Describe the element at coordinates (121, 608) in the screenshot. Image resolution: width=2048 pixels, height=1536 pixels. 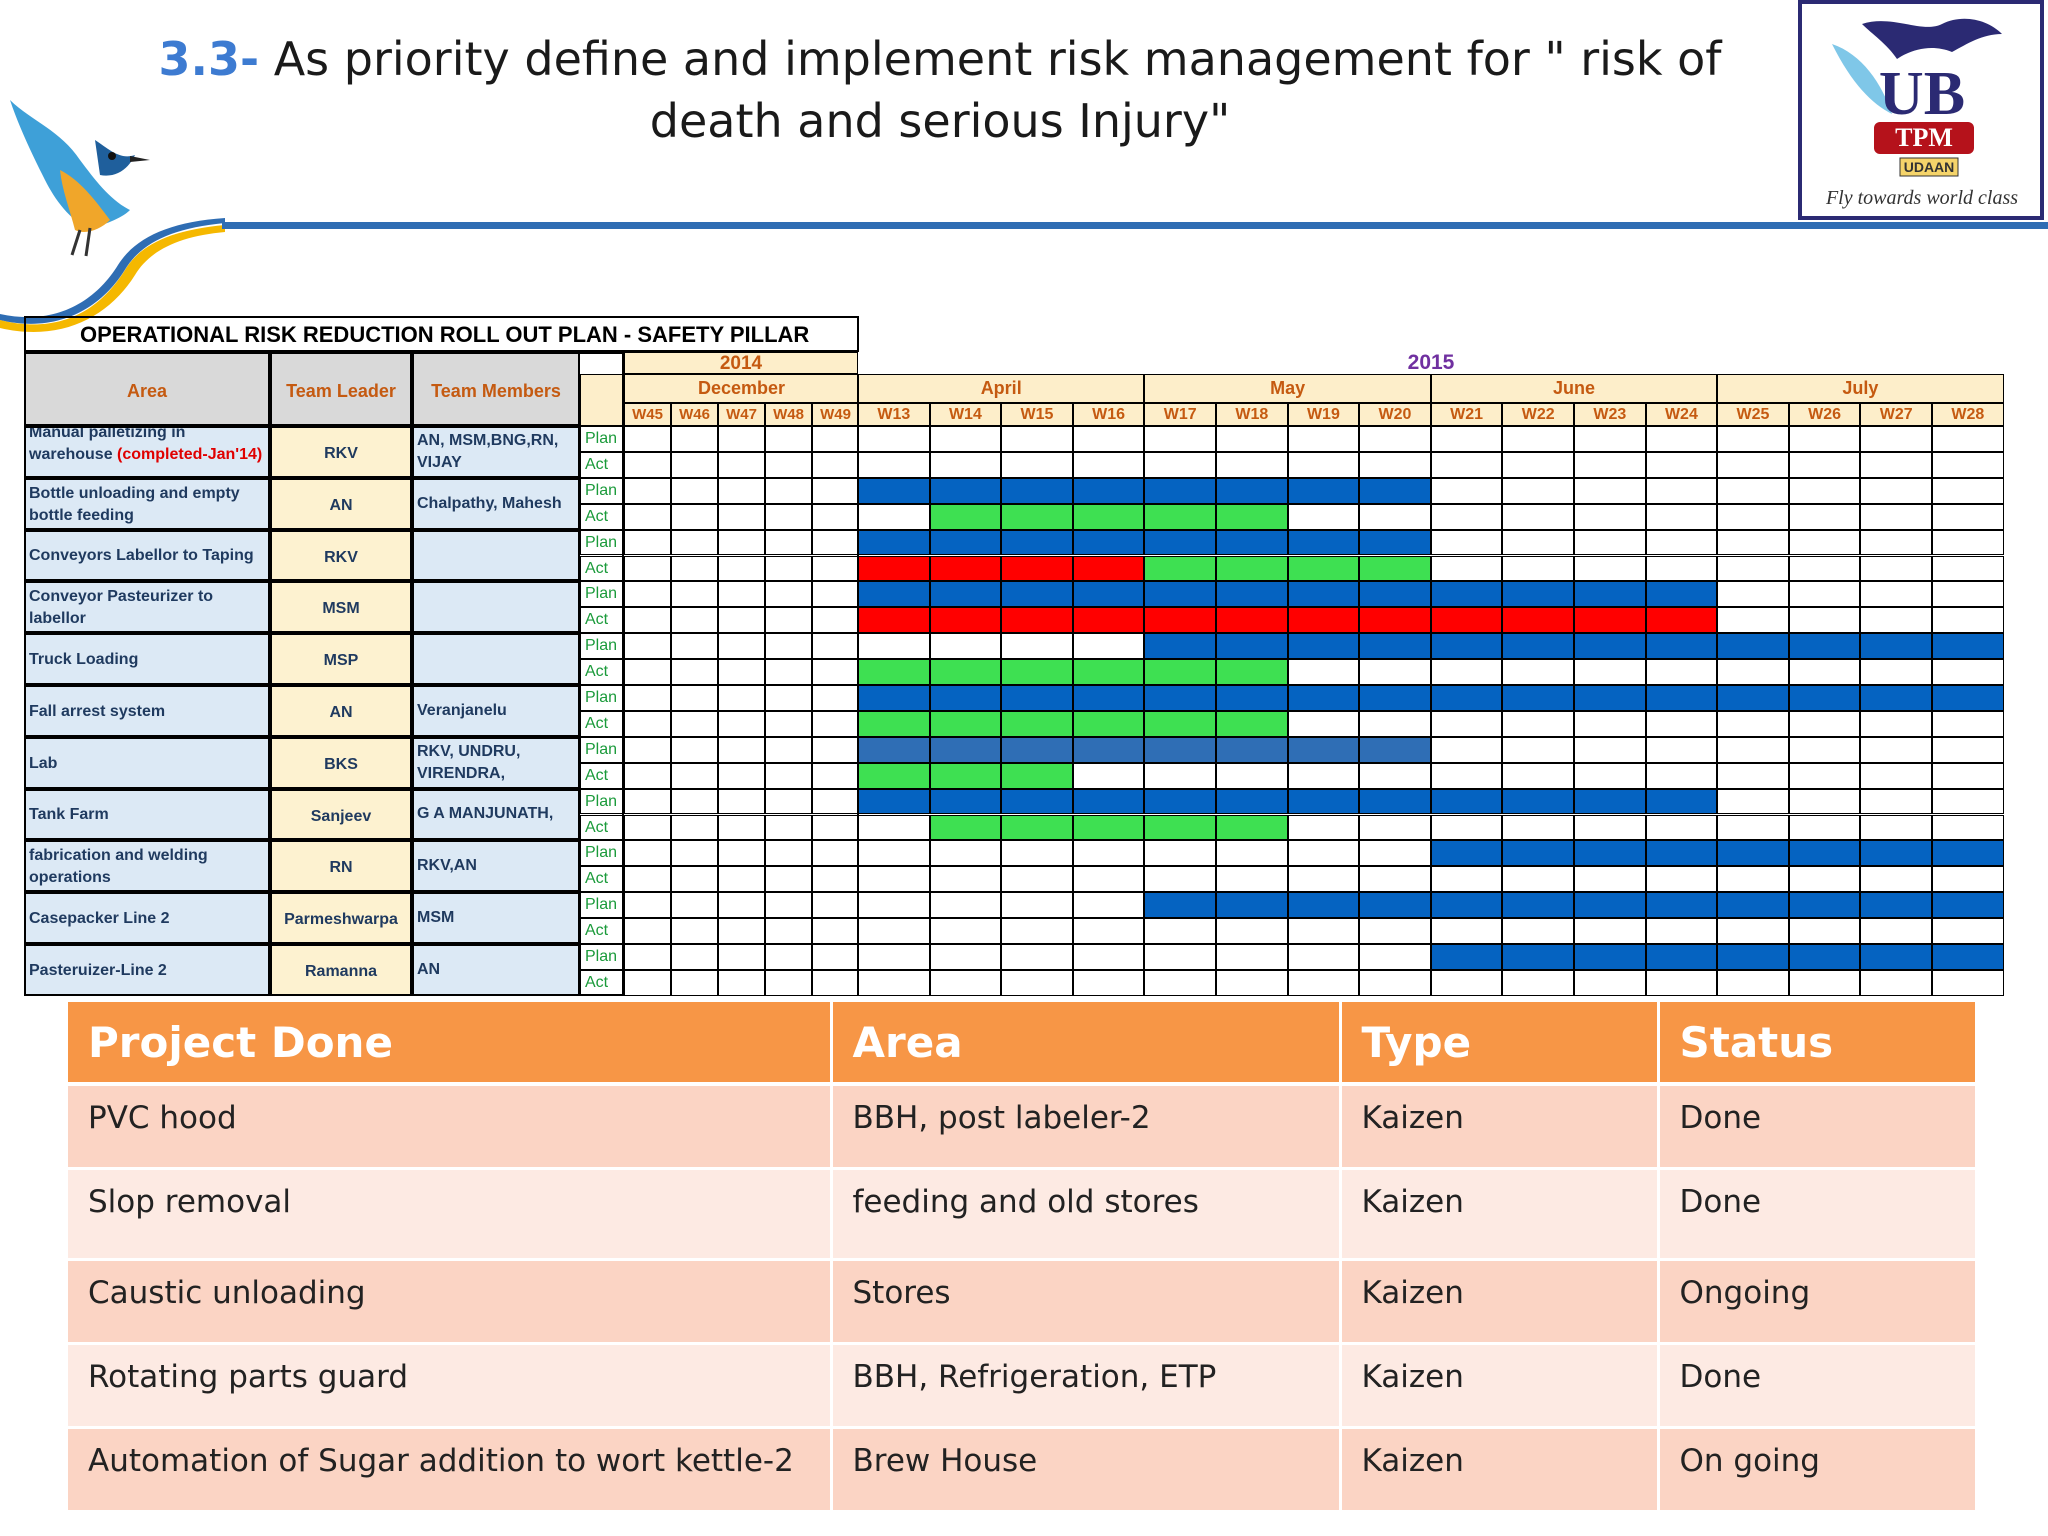
I see `area-label: Conveyor Pasteurizer to labellor` at that location.